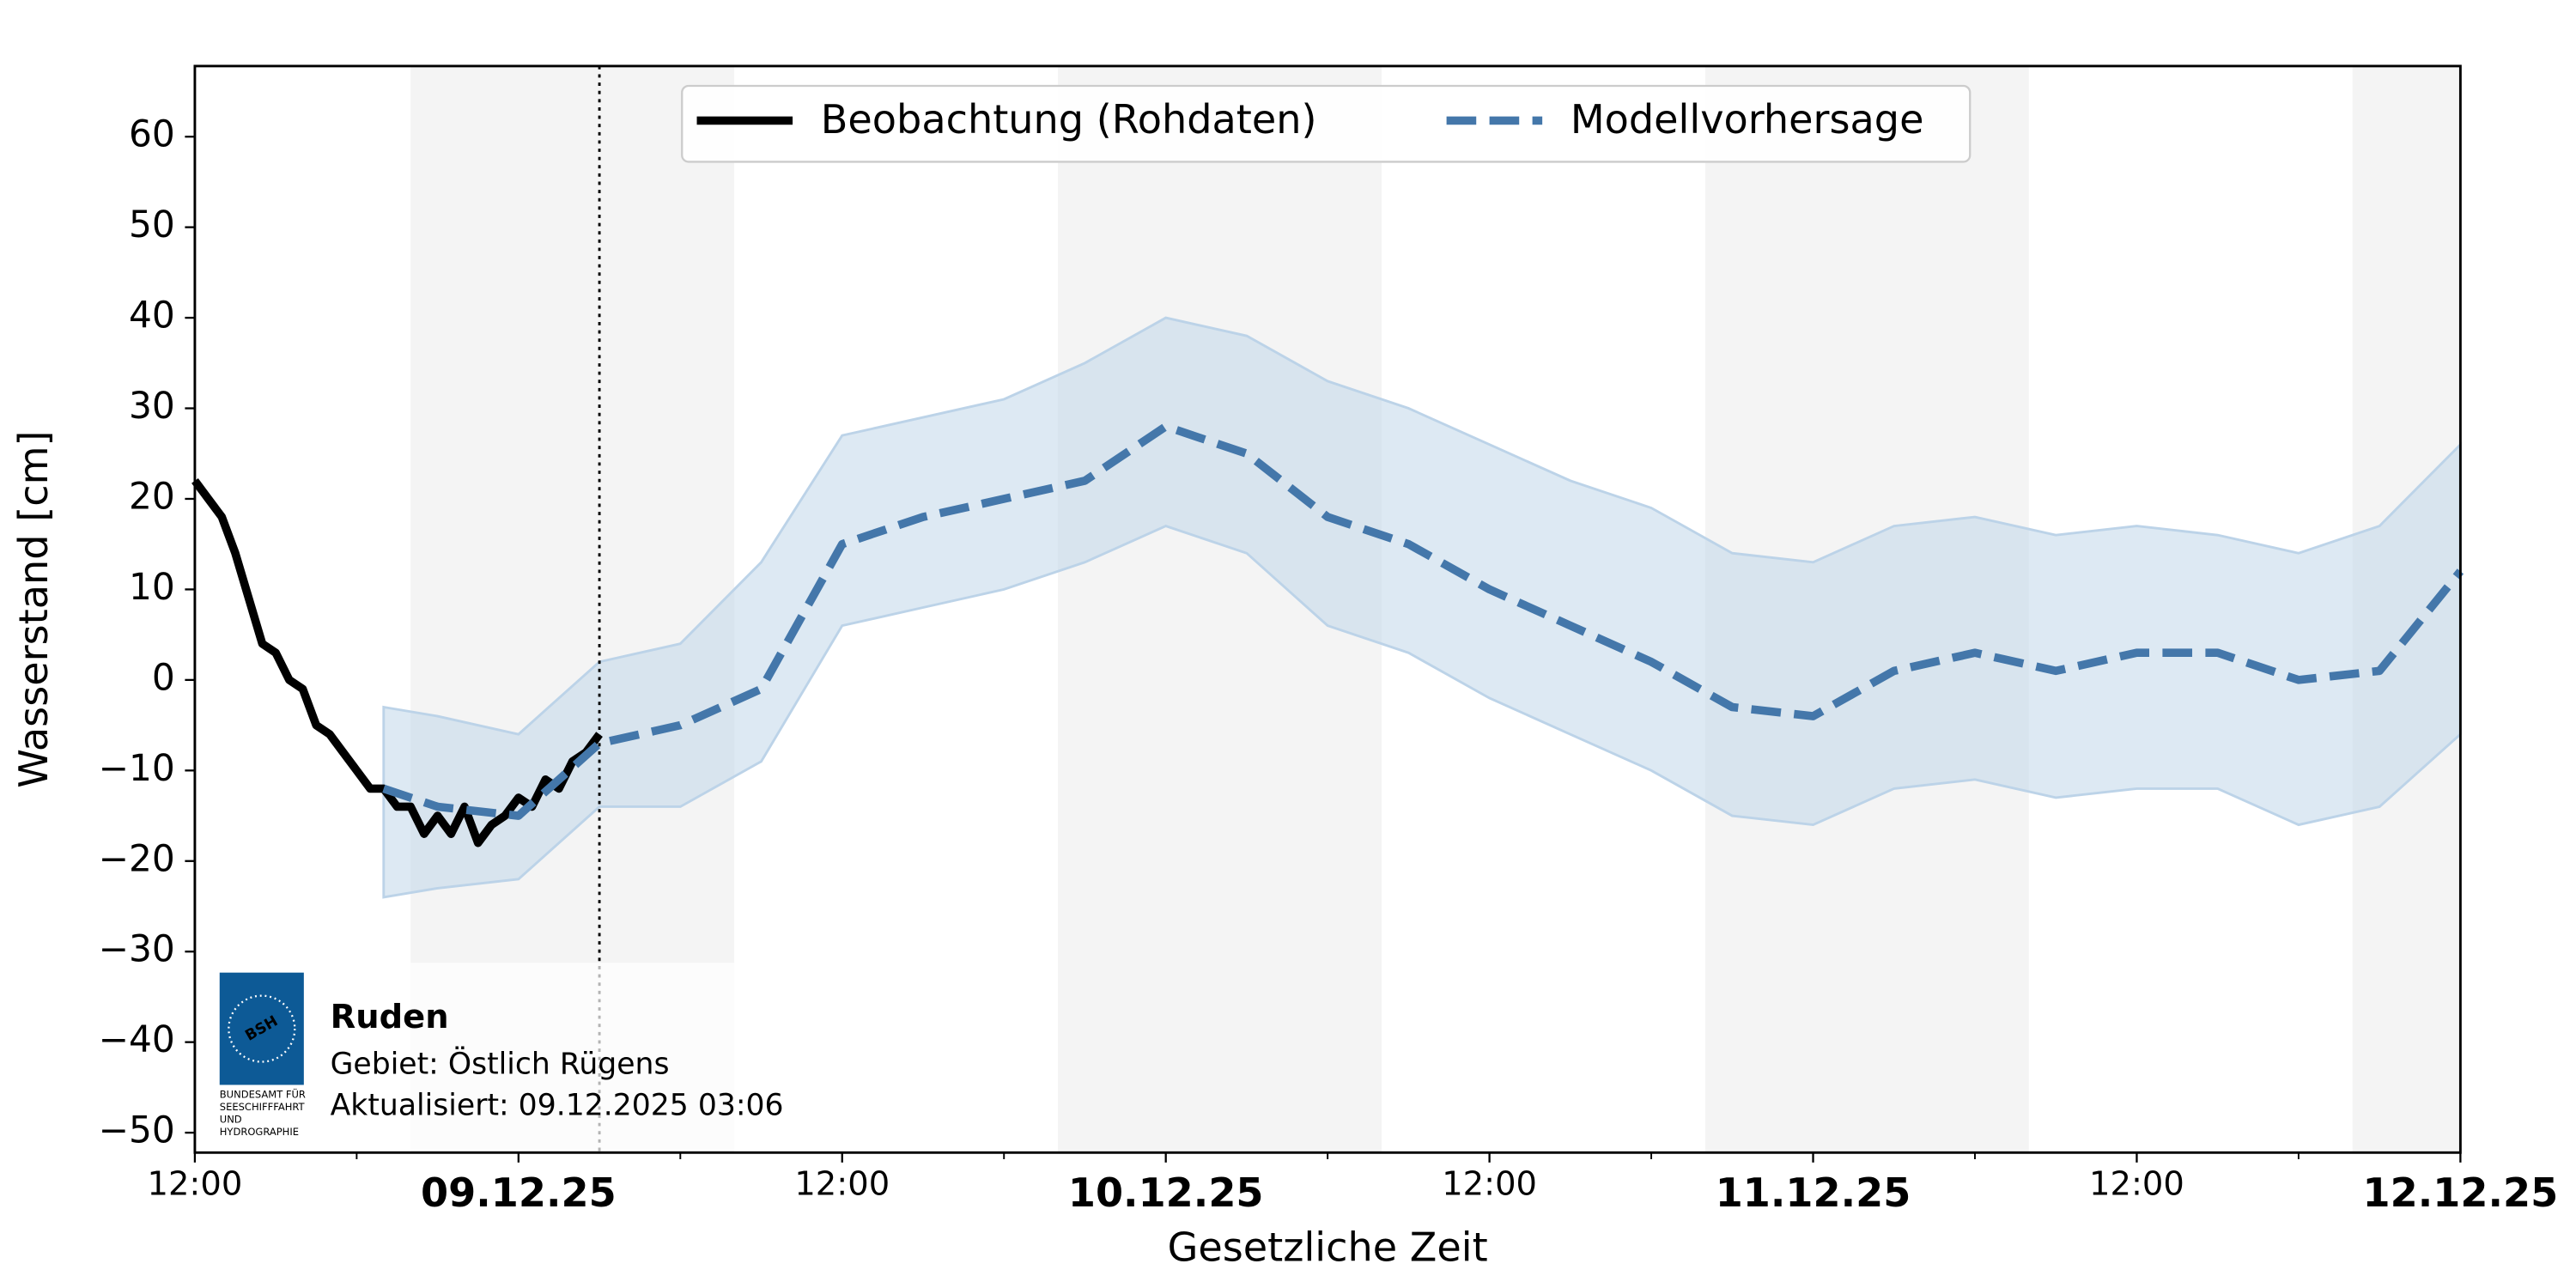 The image size is (2576, 1288). Describe the element at coordinates (1814, 1193) in the screenshot. I see `x-tick-label: 11.12.25` at that location.